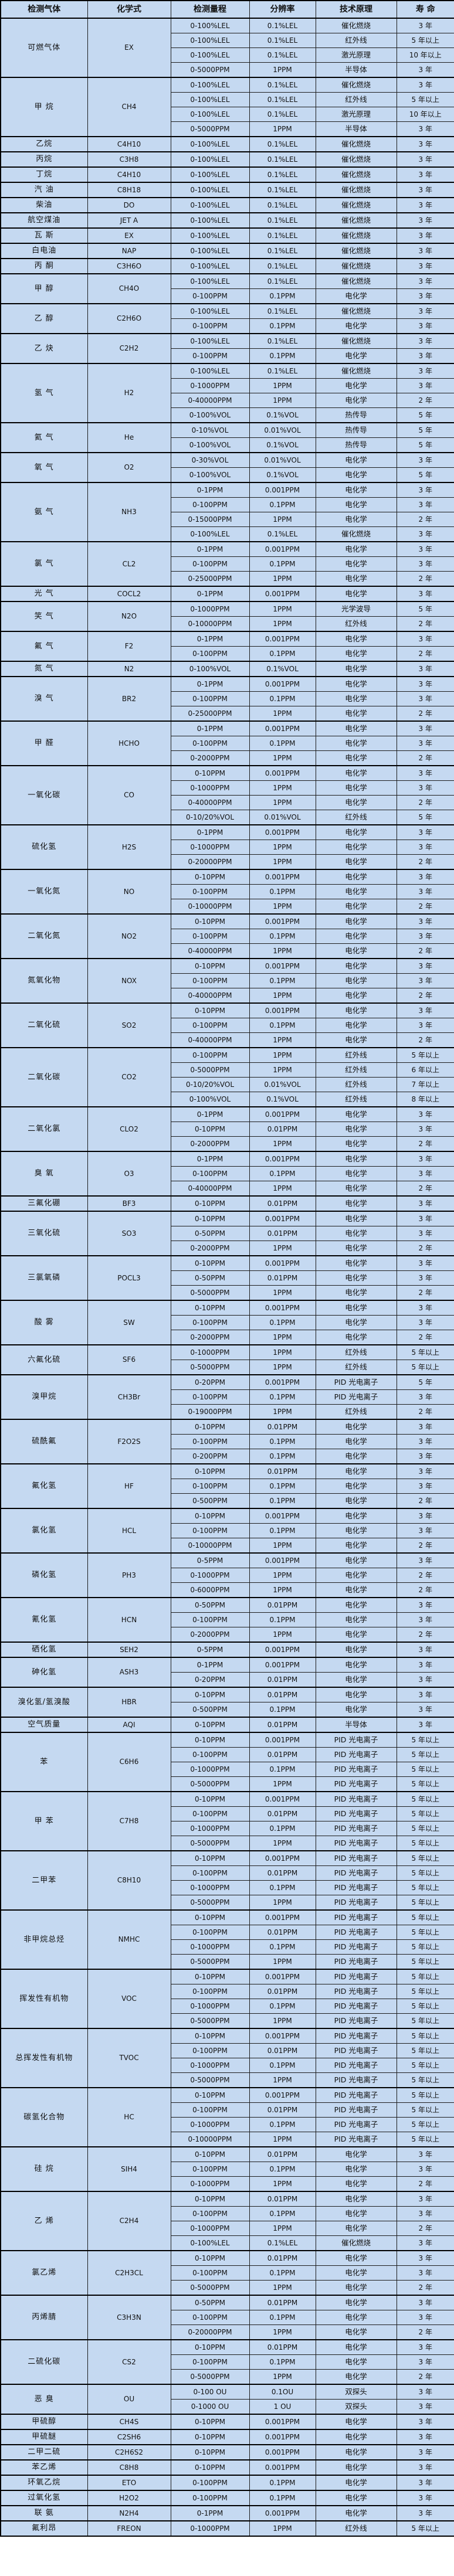 This screenshot has height=2576, width=454. What do you see at coordinates (129, 1703) in the screenshot?
I see `formula-cell: HBR` at bounding box center [129, 1703].